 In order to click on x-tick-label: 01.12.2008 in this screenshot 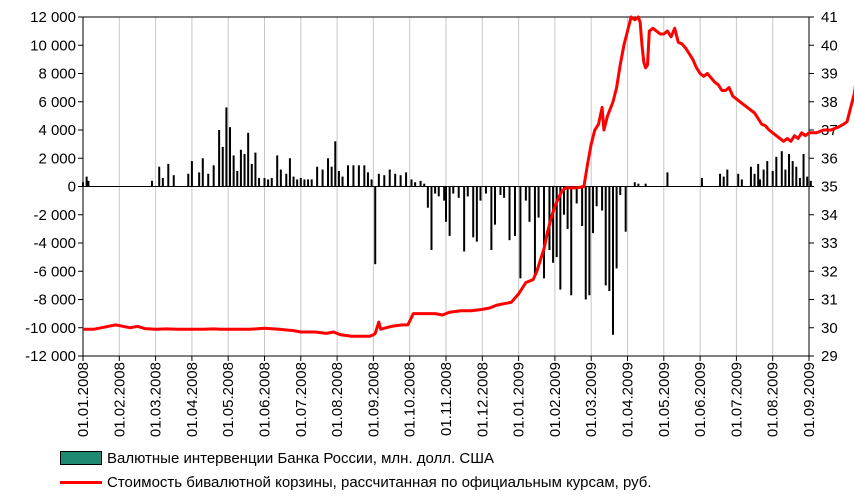, I will do `click(482, 399)`.